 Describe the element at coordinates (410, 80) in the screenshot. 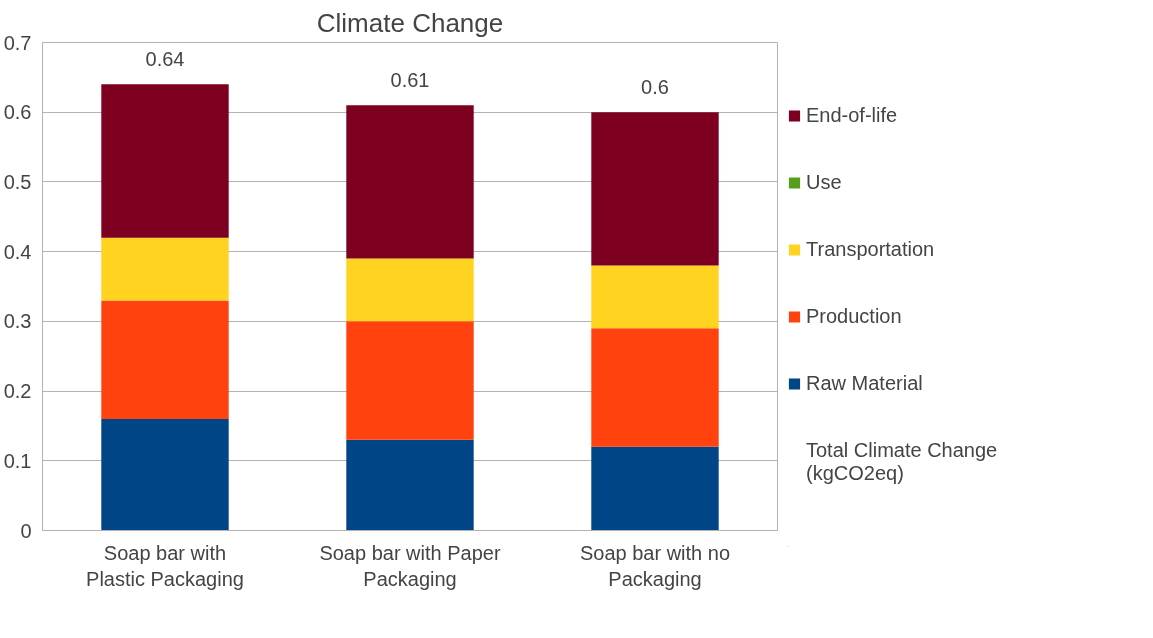

I see `total-label: 0.61` at that location.